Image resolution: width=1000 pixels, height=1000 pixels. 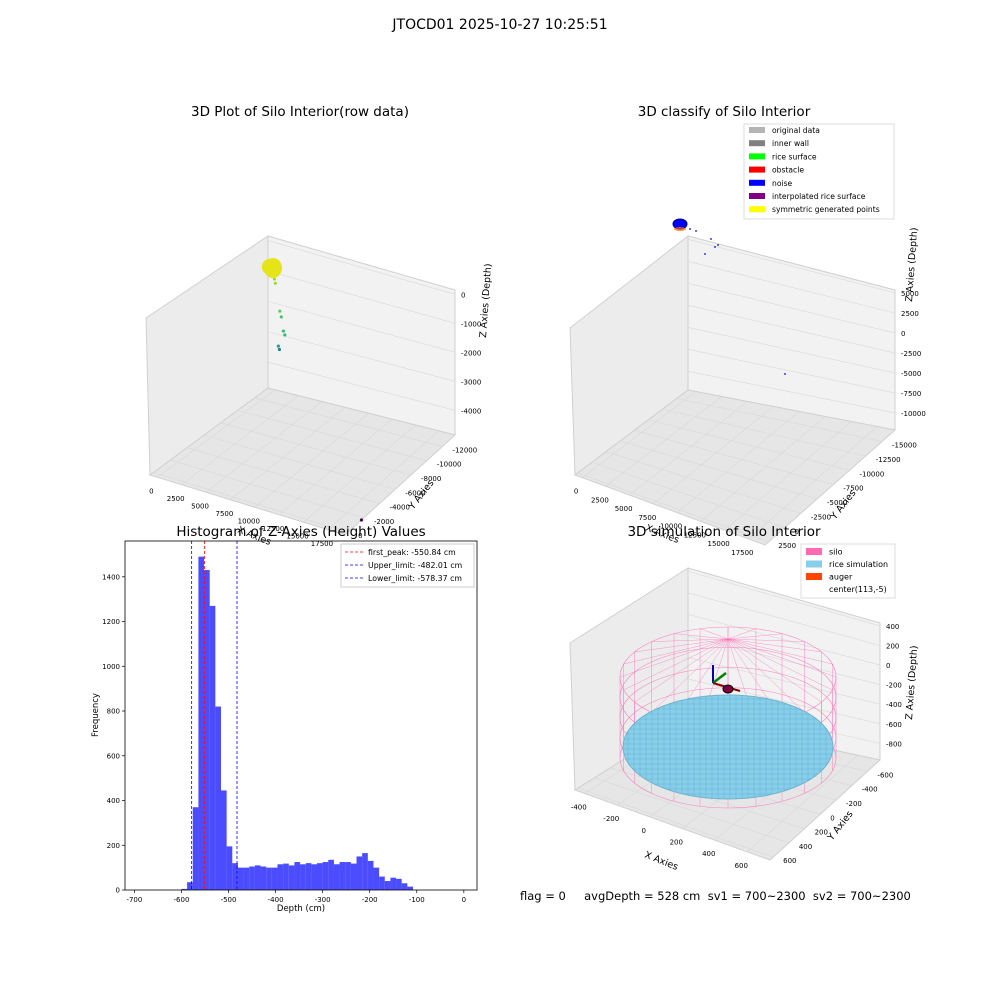 I want to click on y-tick-label: -12000, so click(x=464, y=450).